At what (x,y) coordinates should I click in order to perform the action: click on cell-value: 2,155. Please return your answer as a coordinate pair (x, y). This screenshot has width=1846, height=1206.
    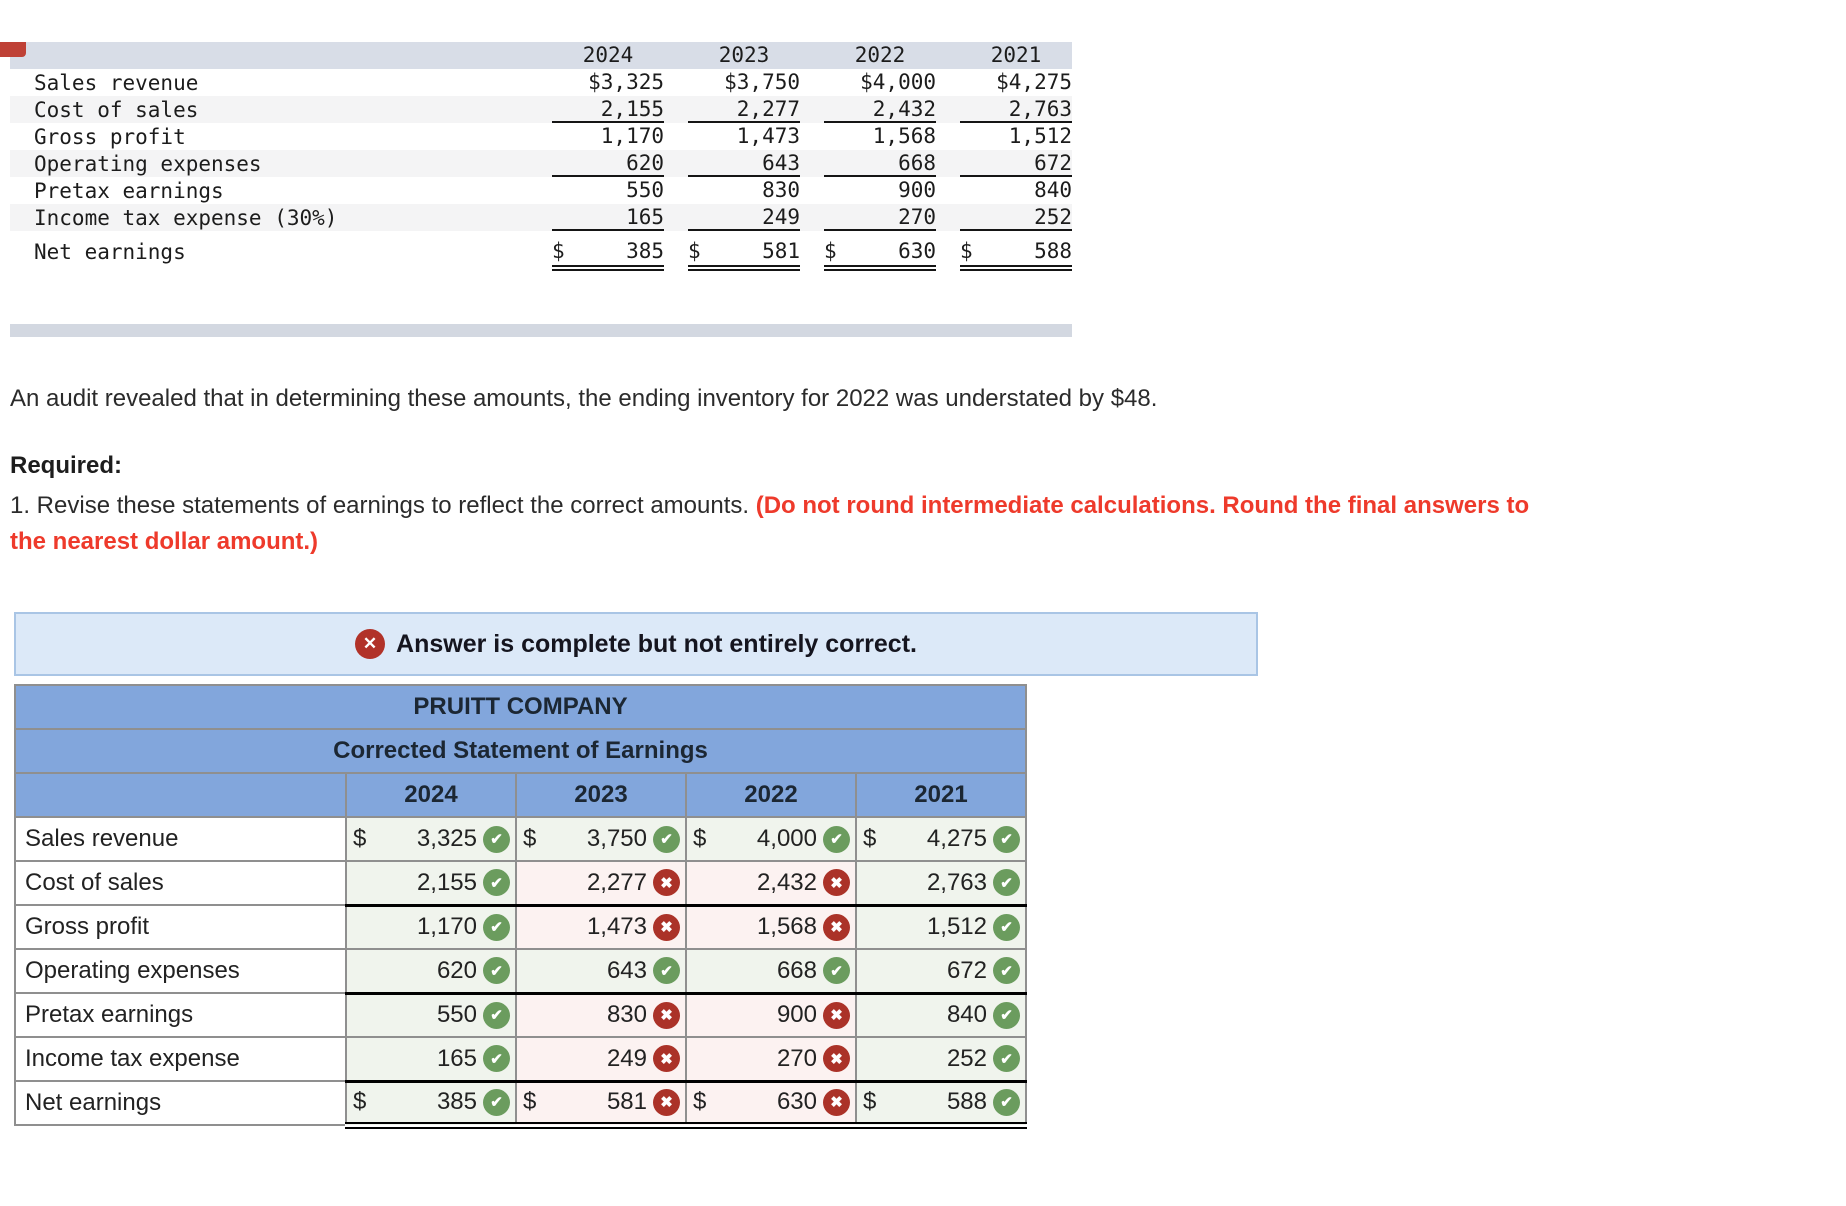
    Looking at the image, I should click on (446, 882).